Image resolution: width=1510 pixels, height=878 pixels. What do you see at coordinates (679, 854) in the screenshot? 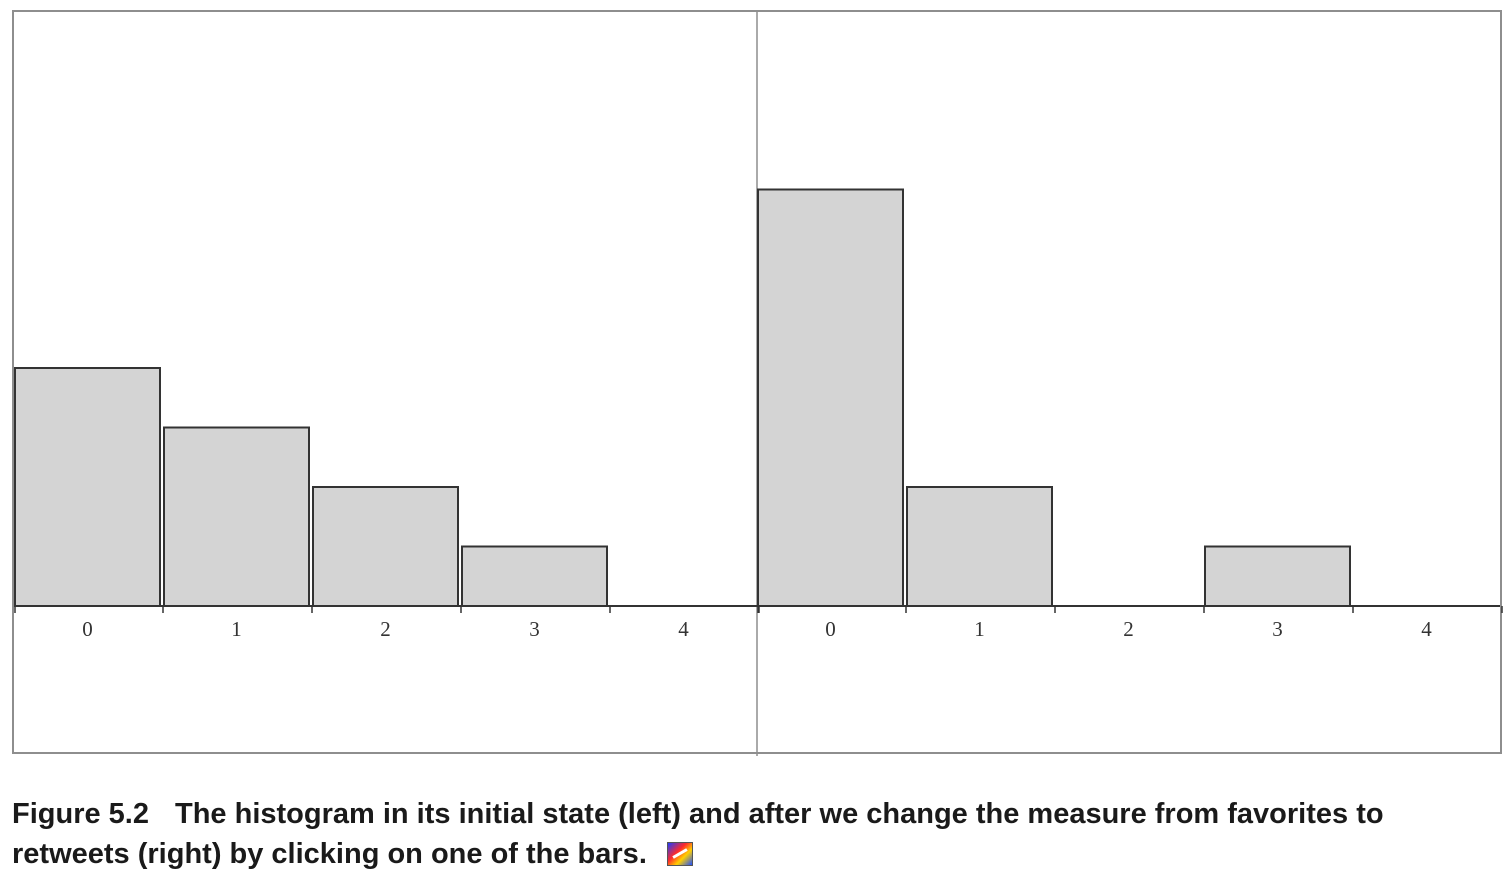
I see `colorful-thumbnail-icon` at bounding box center [679, 854].